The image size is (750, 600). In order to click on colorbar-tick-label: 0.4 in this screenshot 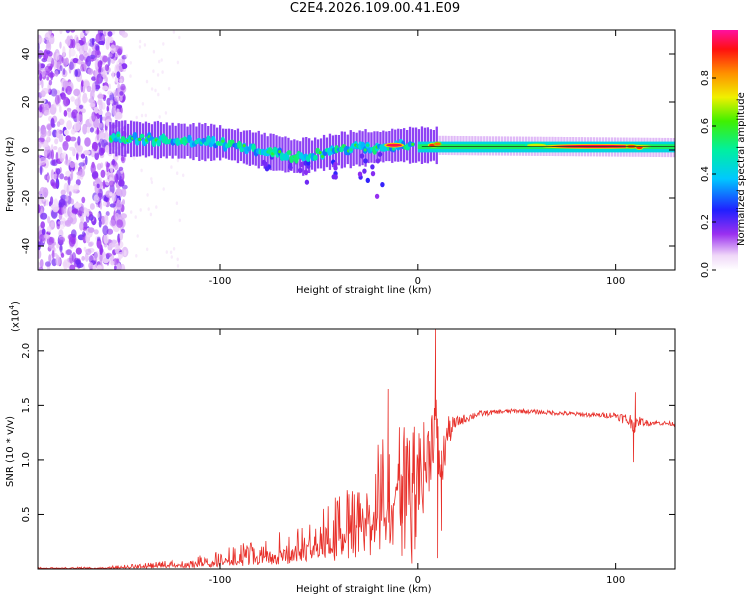, I will do `click(705, 174)`.